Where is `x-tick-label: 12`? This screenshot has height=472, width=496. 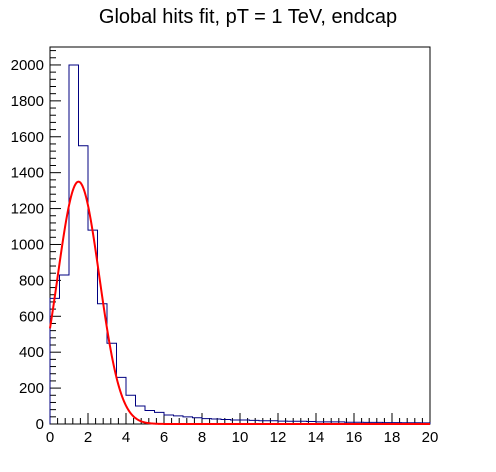
x-tick-label: 12 is located at coordinates (278, 437).